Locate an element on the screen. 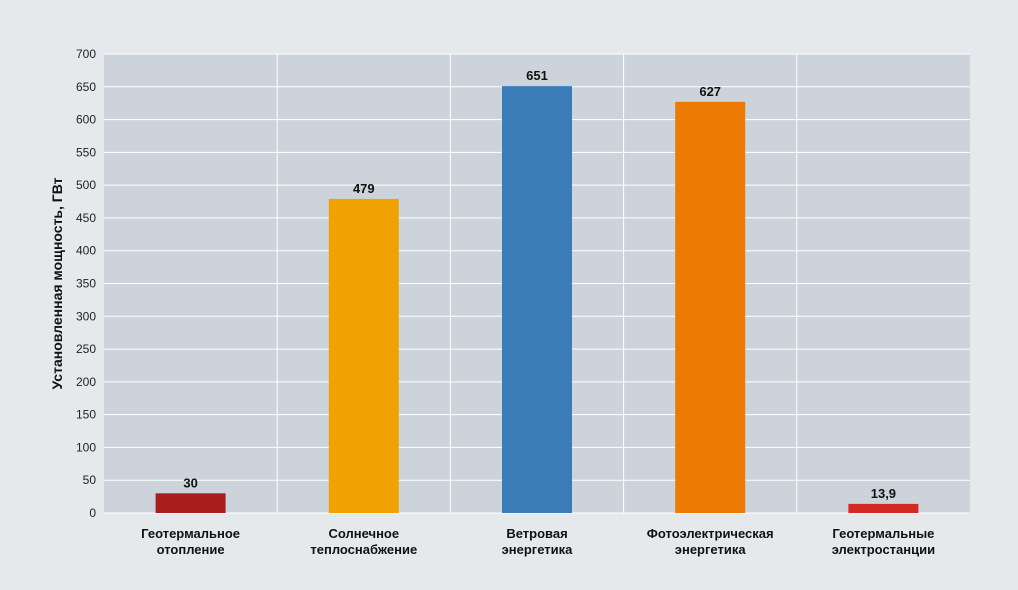 The width and height of the screenshot is (1018, 590). x-category-label: Ветровая is located at coordinates (536, 533).